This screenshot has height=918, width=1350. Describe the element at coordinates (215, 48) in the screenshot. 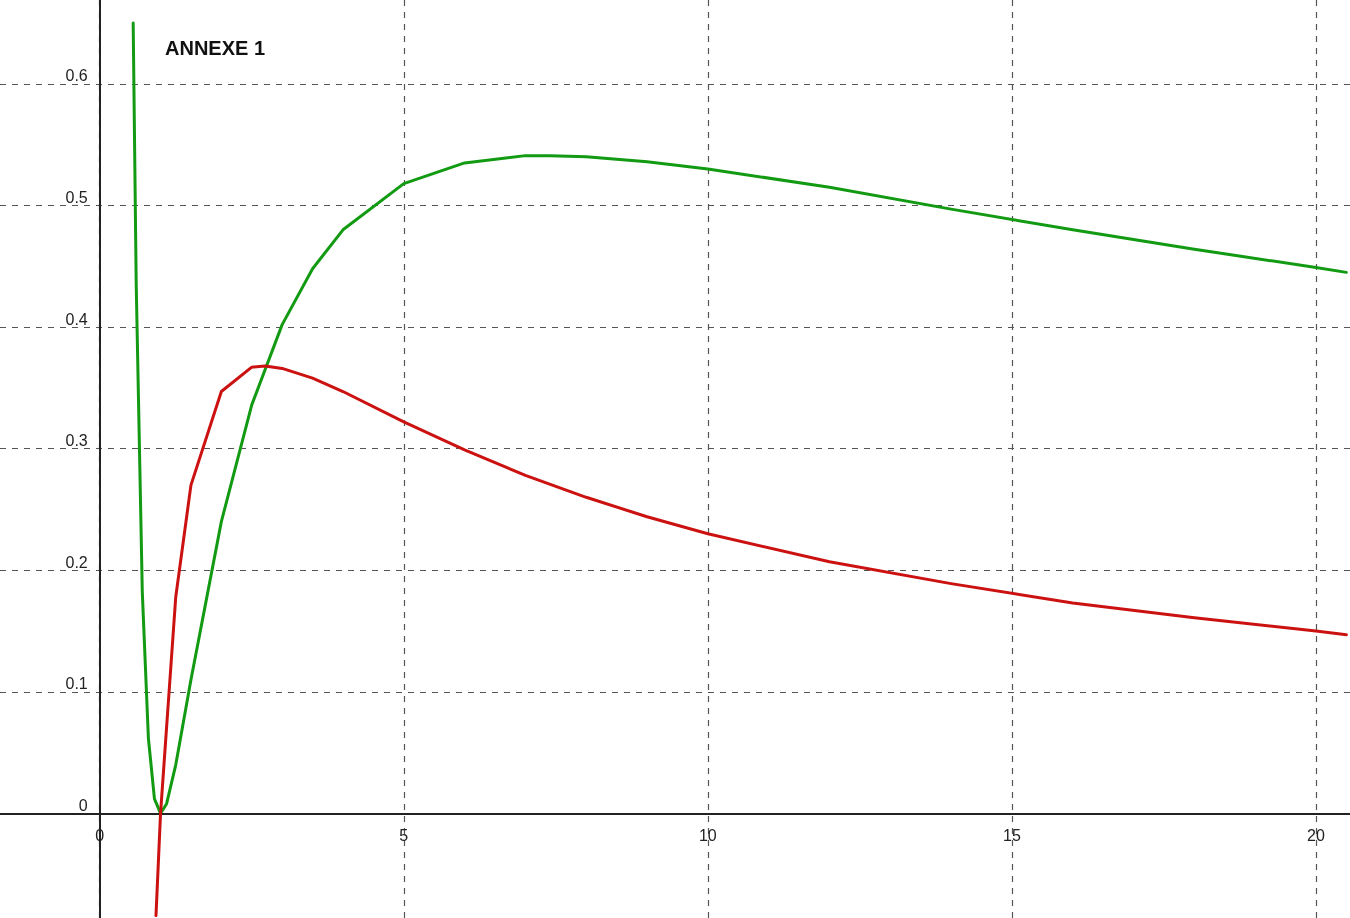

I see `annotation: ANNEXE 1` at that location.